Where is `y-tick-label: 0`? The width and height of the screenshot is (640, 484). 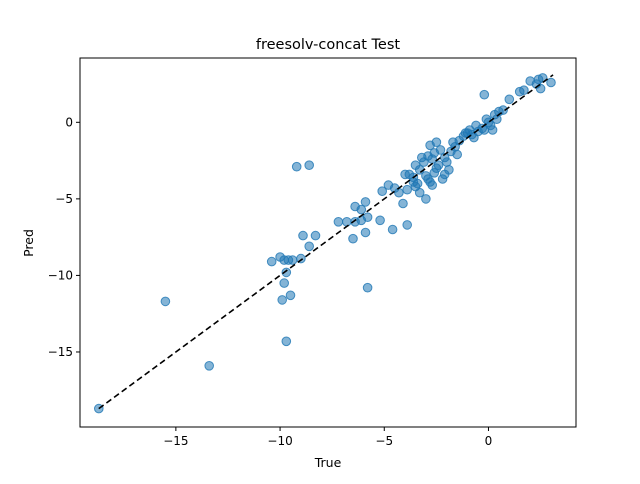 y-tick-label: 0 is located at coordinates (69, 122).